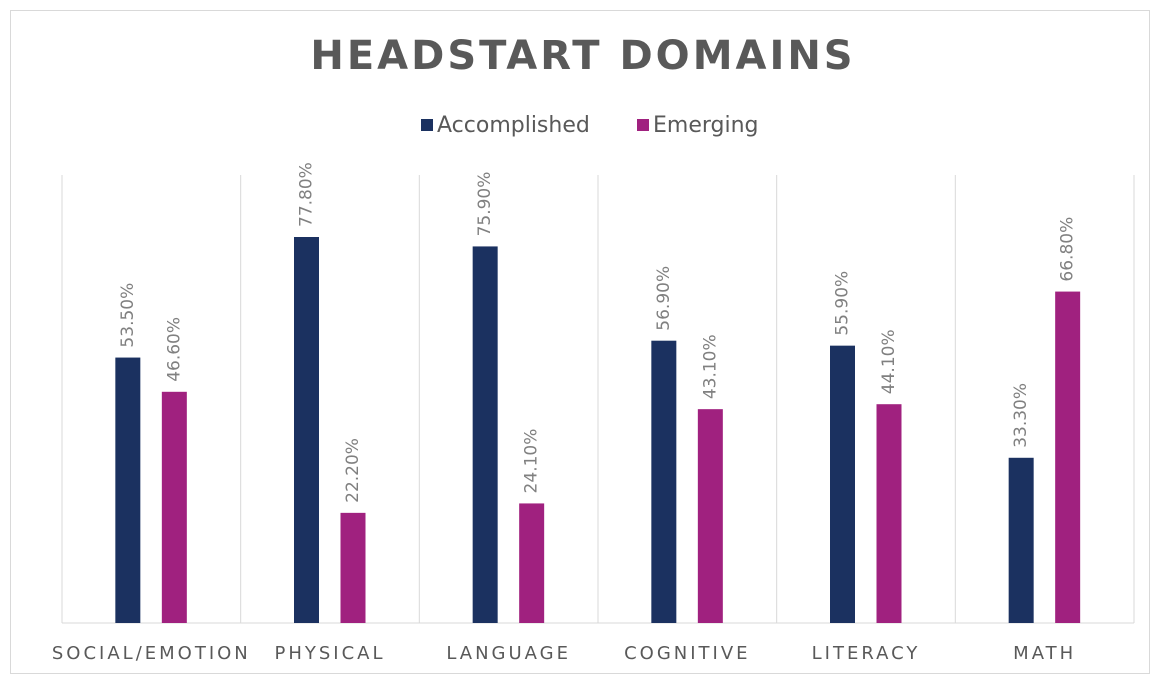 The image size is (1151, 679). Describe the element at coordinates (1044, 653) in the screenshot. I see `x-tick-label: MATH` at that location.